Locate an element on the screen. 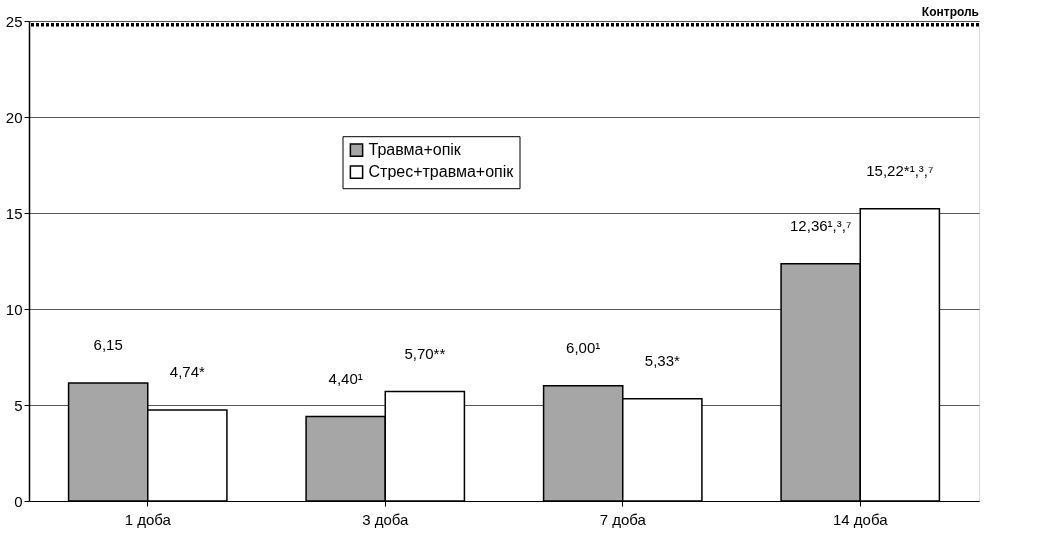 This screenshot has height=559, width=1054. x-tick-label: 3 доба is located at coordinates (385, 519).